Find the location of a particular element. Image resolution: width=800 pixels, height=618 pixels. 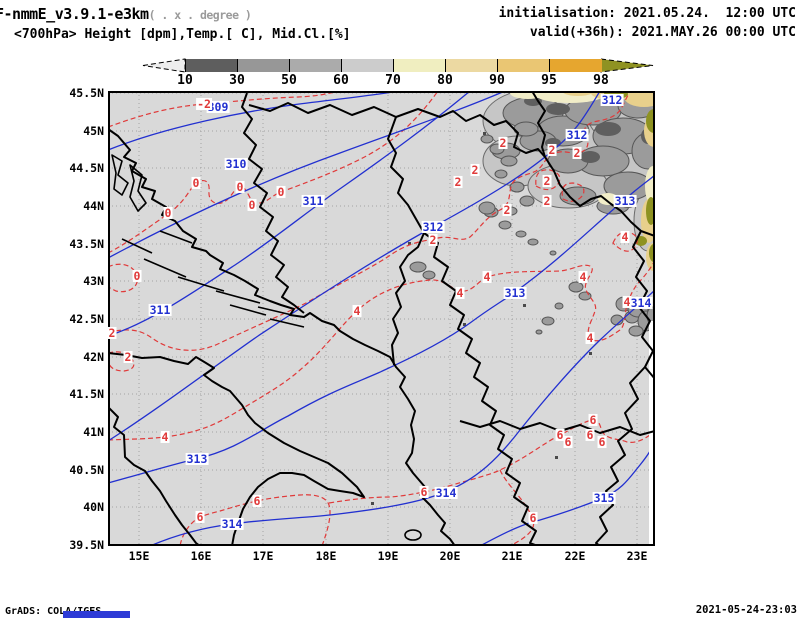

colorbar-tick-label: 70 is located at coordinates (393, 80).